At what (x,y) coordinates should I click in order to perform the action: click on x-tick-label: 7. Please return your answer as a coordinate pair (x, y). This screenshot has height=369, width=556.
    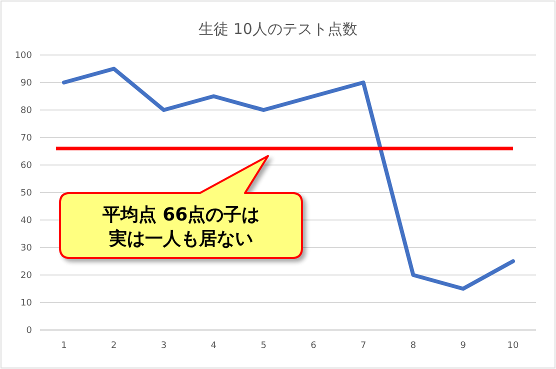
    Looking at the image, I should click on (363, 346).